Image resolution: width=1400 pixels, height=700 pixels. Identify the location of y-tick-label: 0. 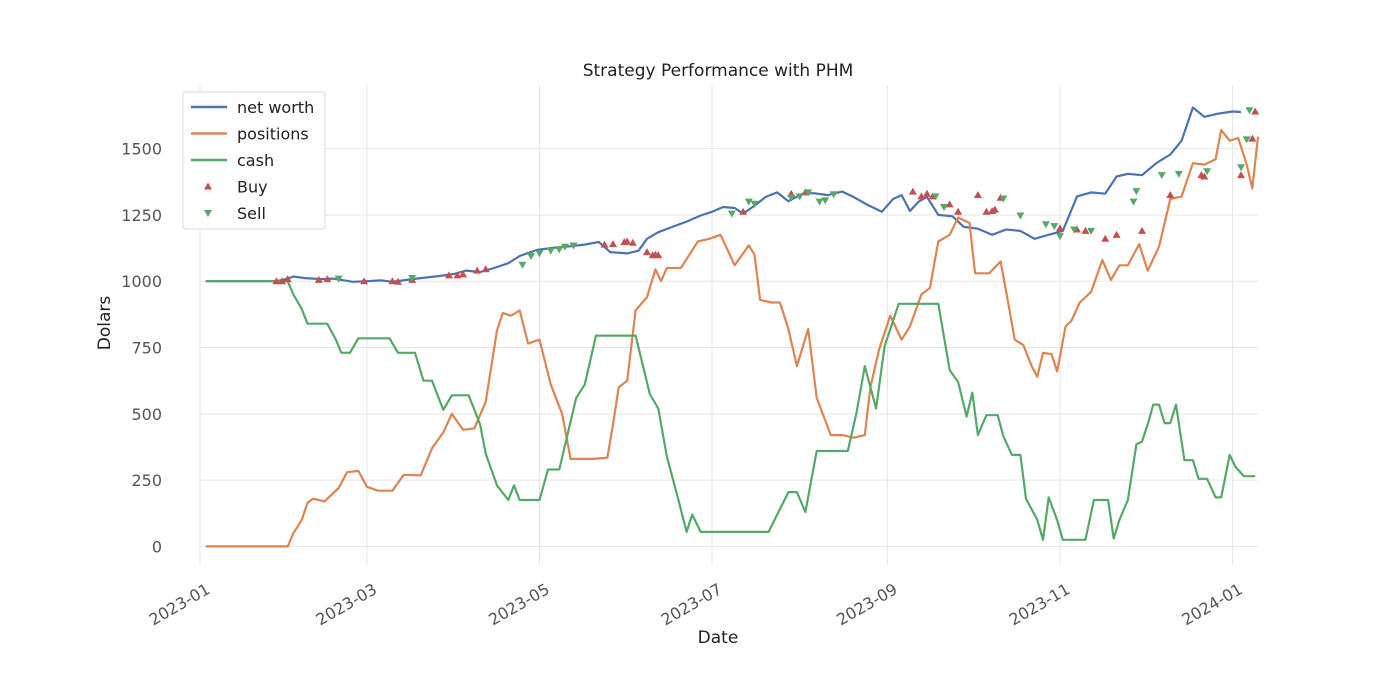
(157, 546).